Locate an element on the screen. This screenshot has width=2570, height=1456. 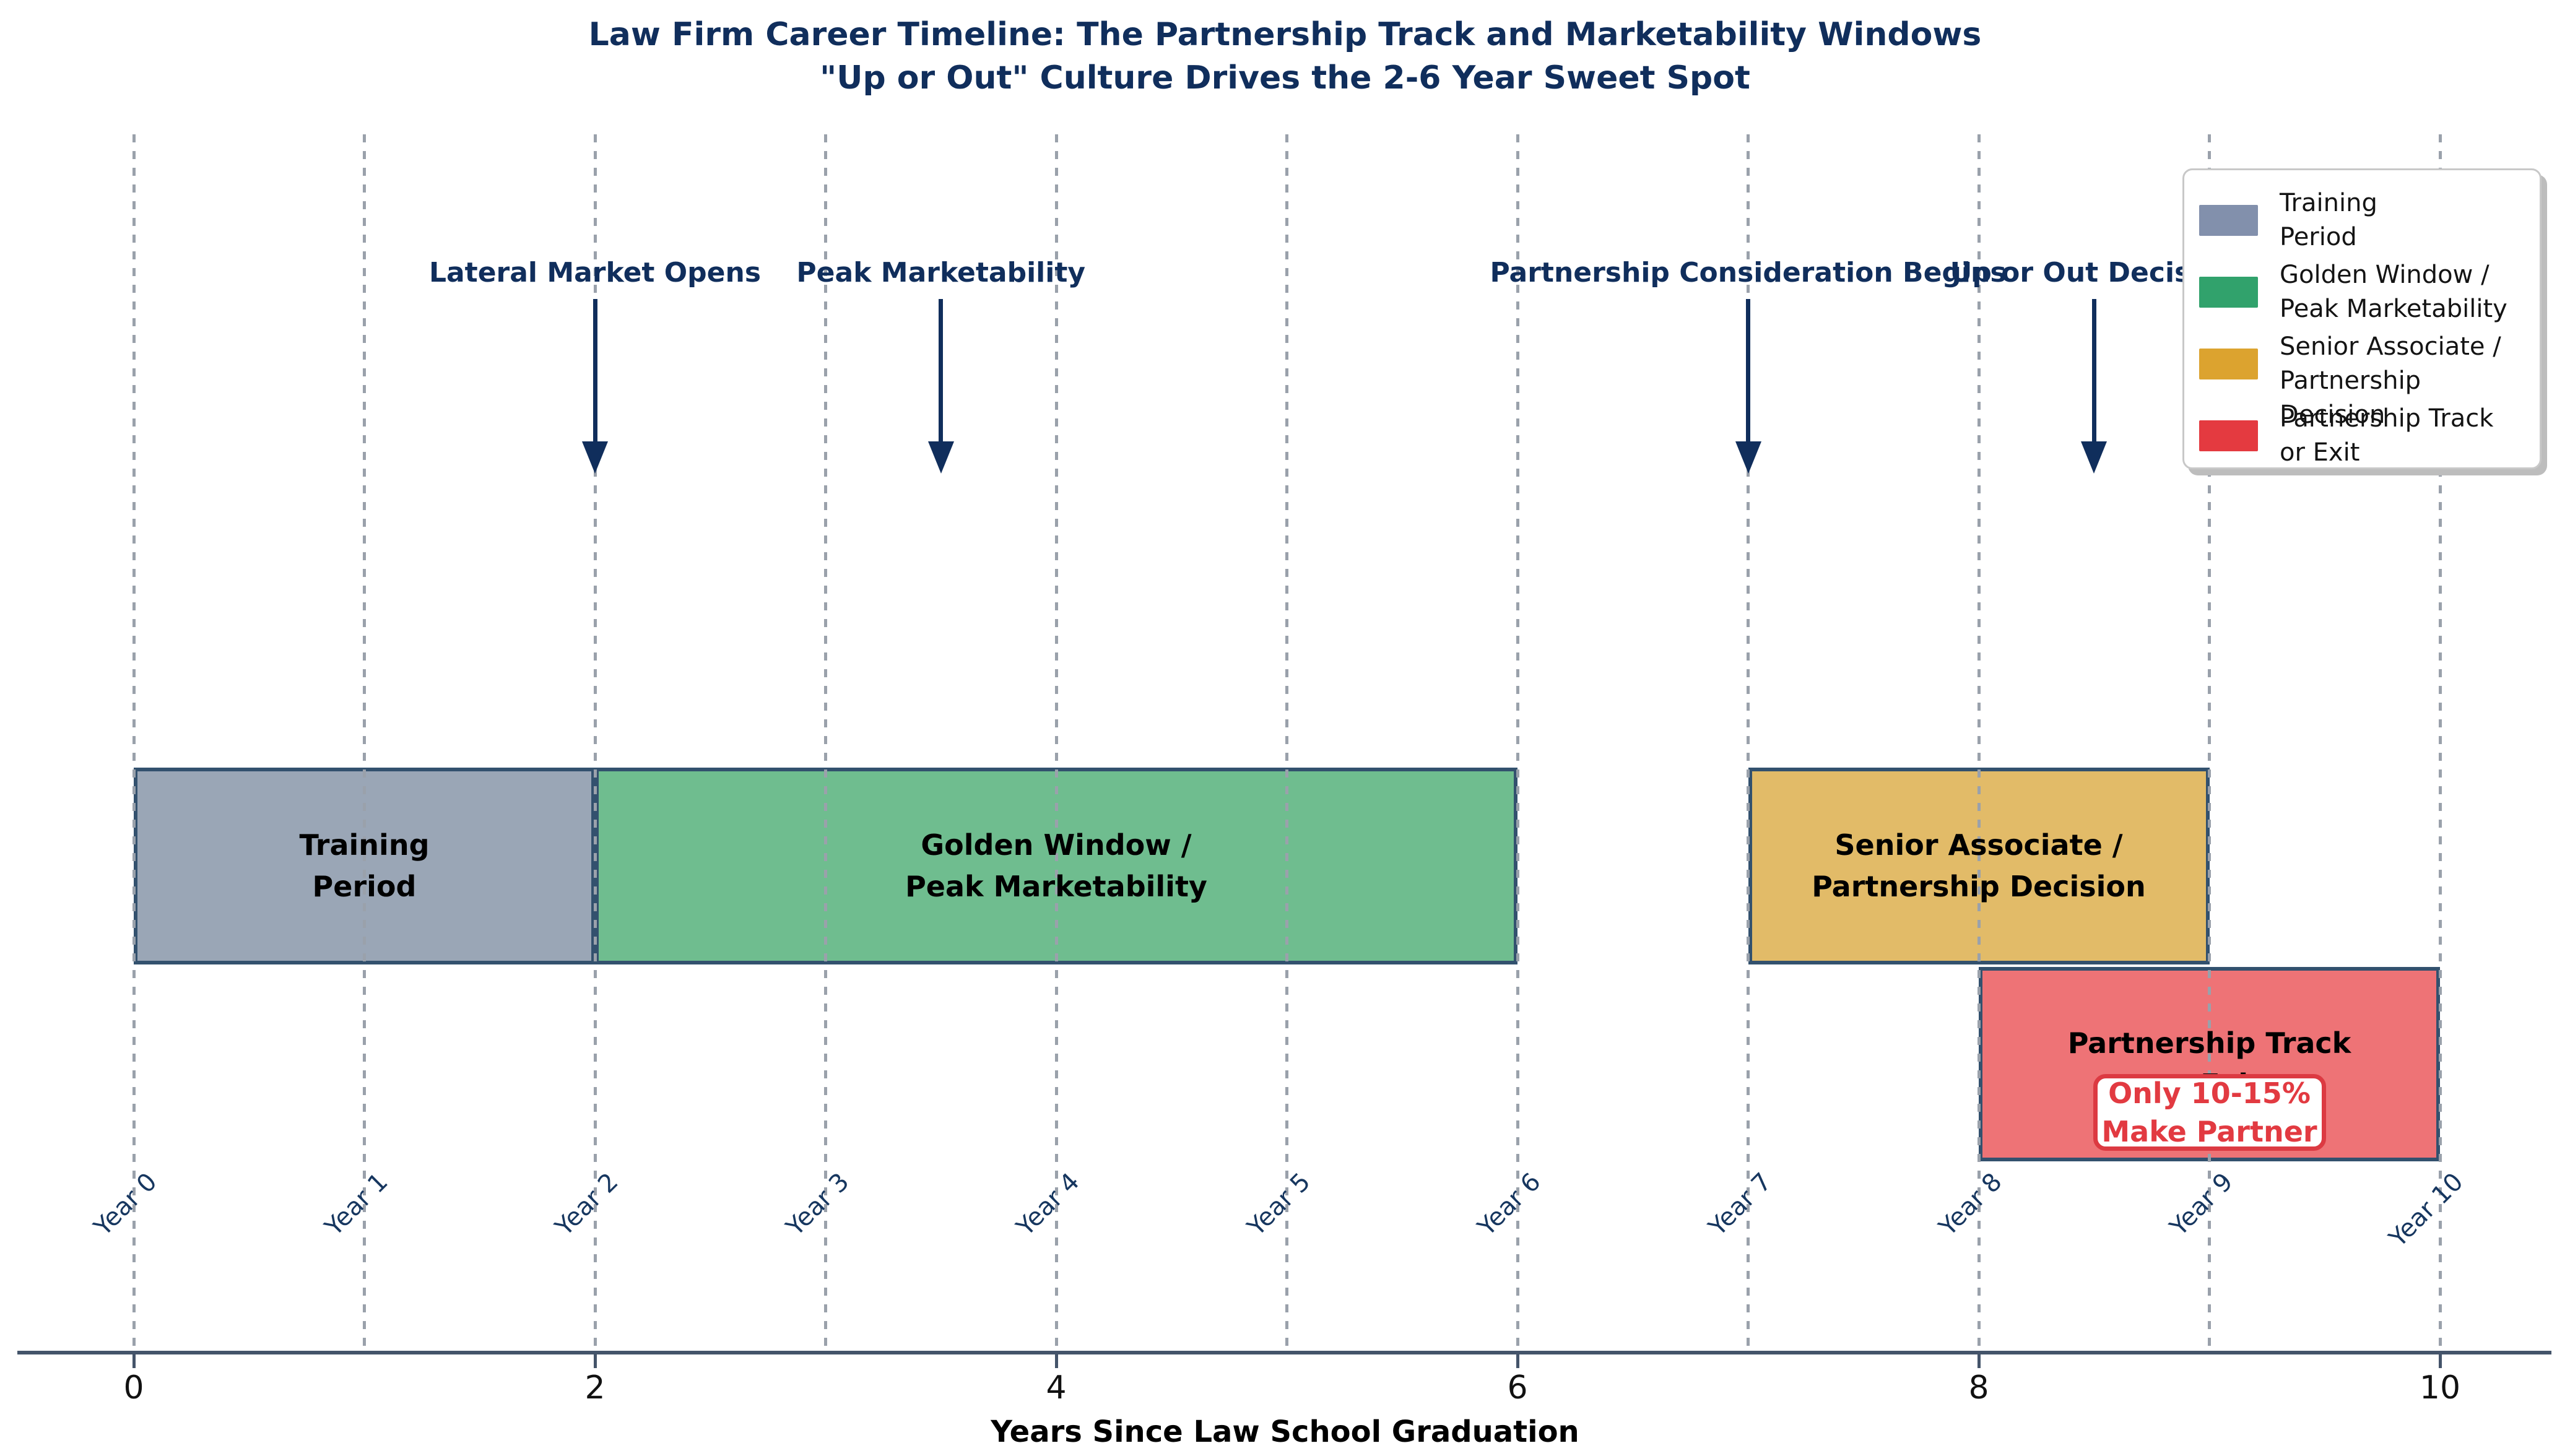
legend-label: Partnership Track or Exit is located at coordinates (2387, 435).